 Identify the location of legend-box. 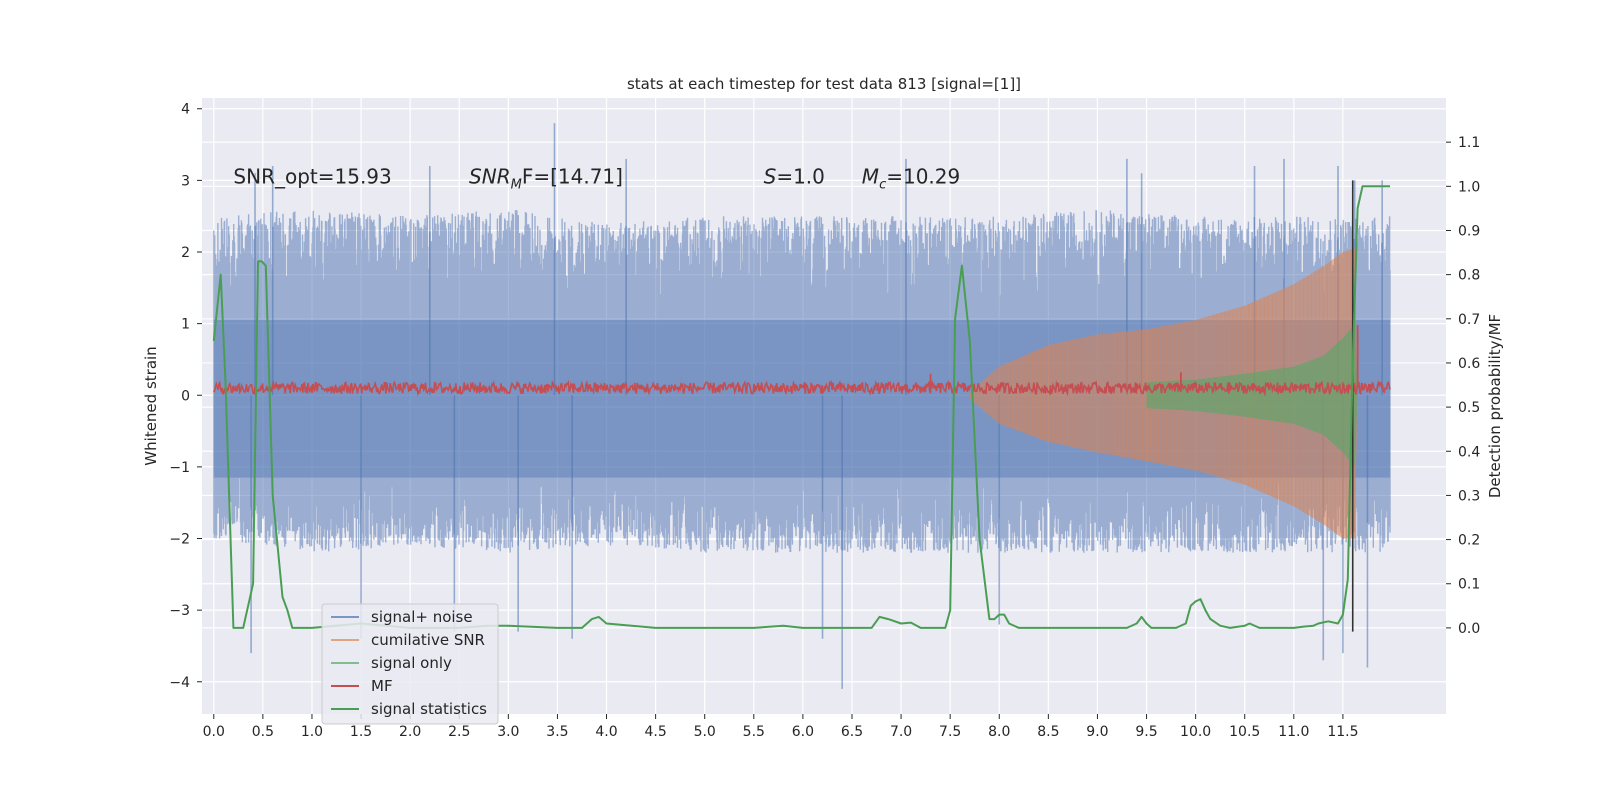
(410, 664).